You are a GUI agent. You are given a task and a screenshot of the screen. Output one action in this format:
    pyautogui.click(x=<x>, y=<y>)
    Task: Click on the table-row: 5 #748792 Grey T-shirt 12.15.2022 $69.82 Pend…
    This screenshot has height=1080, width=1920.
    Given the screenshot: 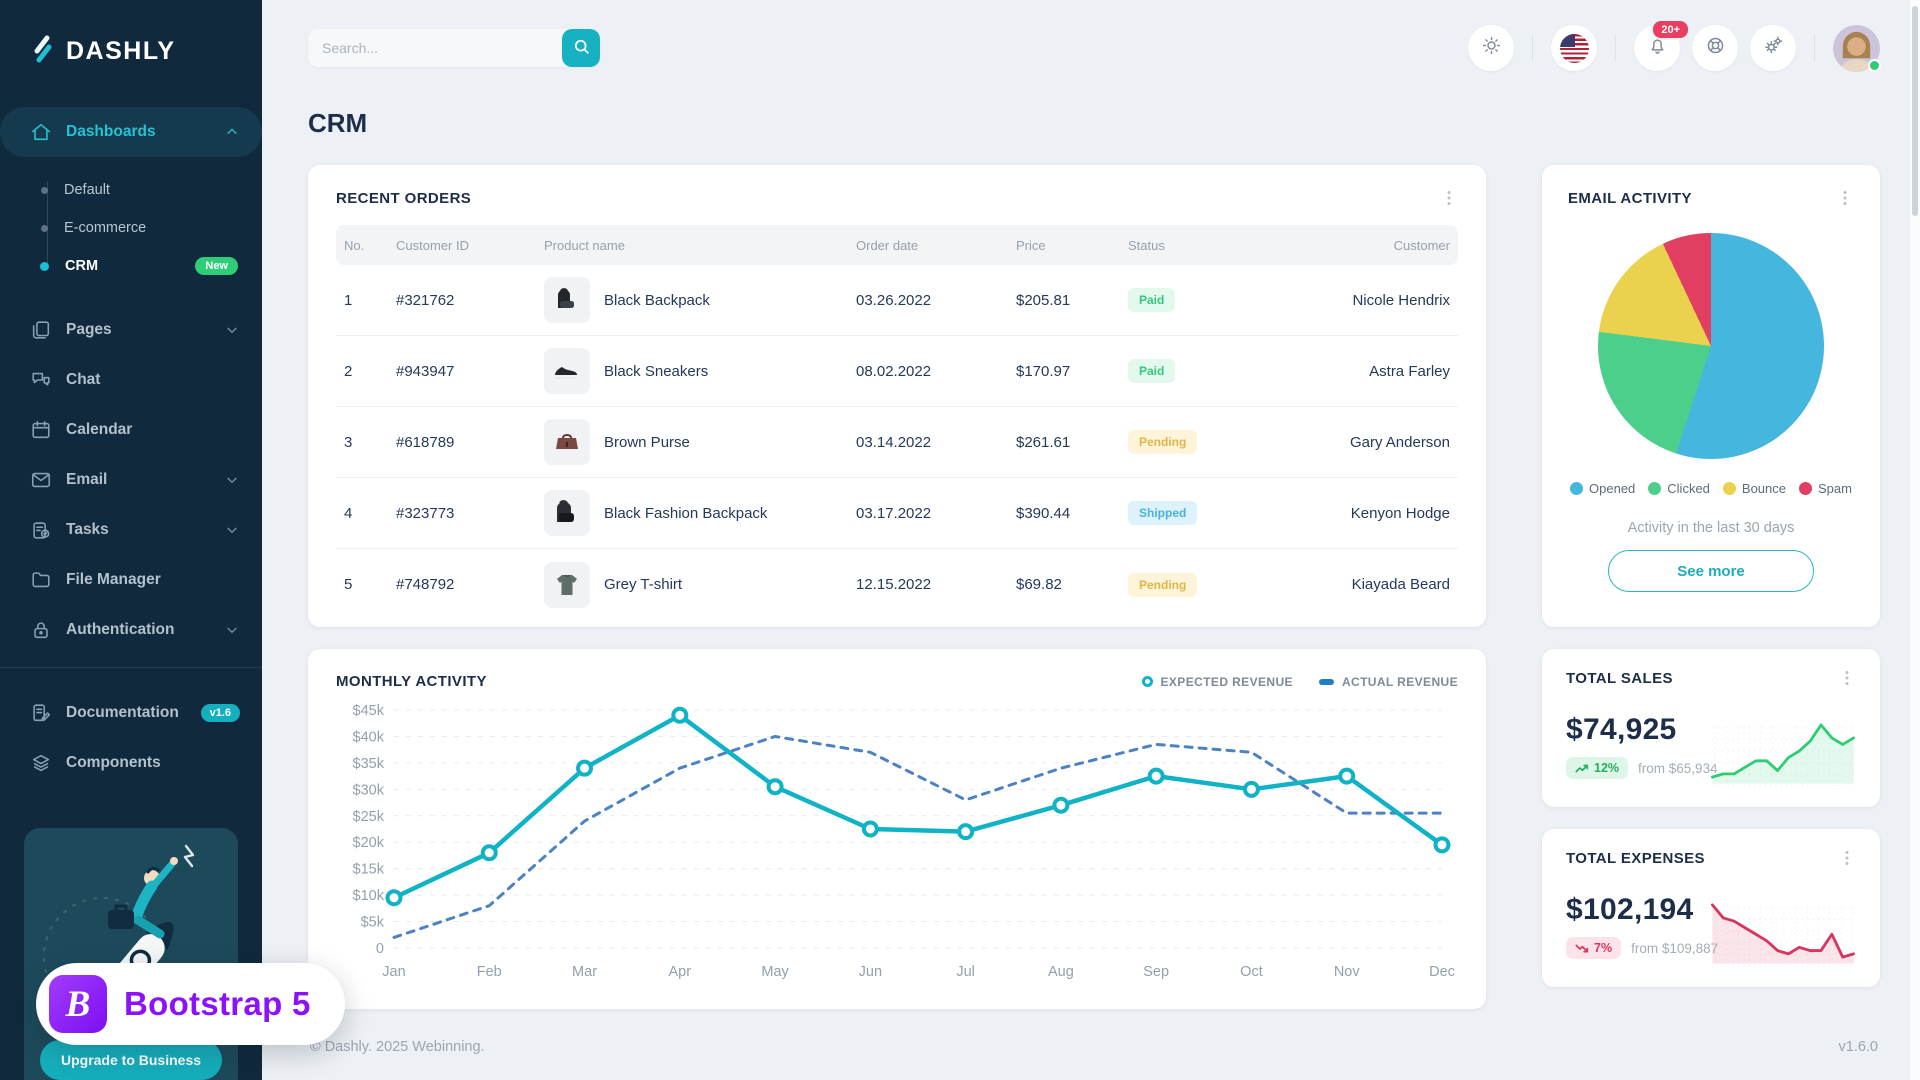 What is the action you would take?
    pyautogui.click(x=897, y=584)
    